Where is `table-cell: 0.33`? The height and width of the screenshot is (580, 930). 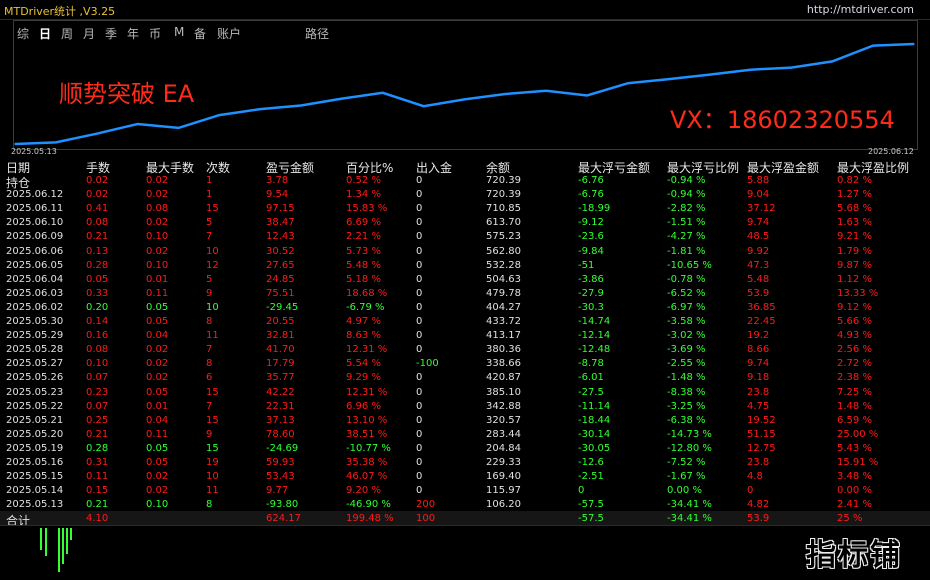
table-cell: 0.33 is located at coordinates (97, 293).